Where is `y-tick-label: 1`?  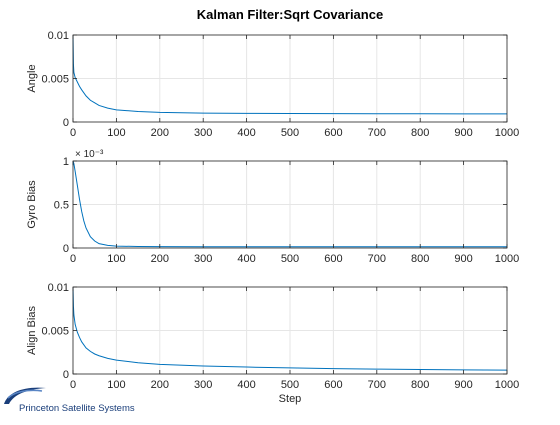
y-tick-label: 1 is located at coordinates (66, 162).